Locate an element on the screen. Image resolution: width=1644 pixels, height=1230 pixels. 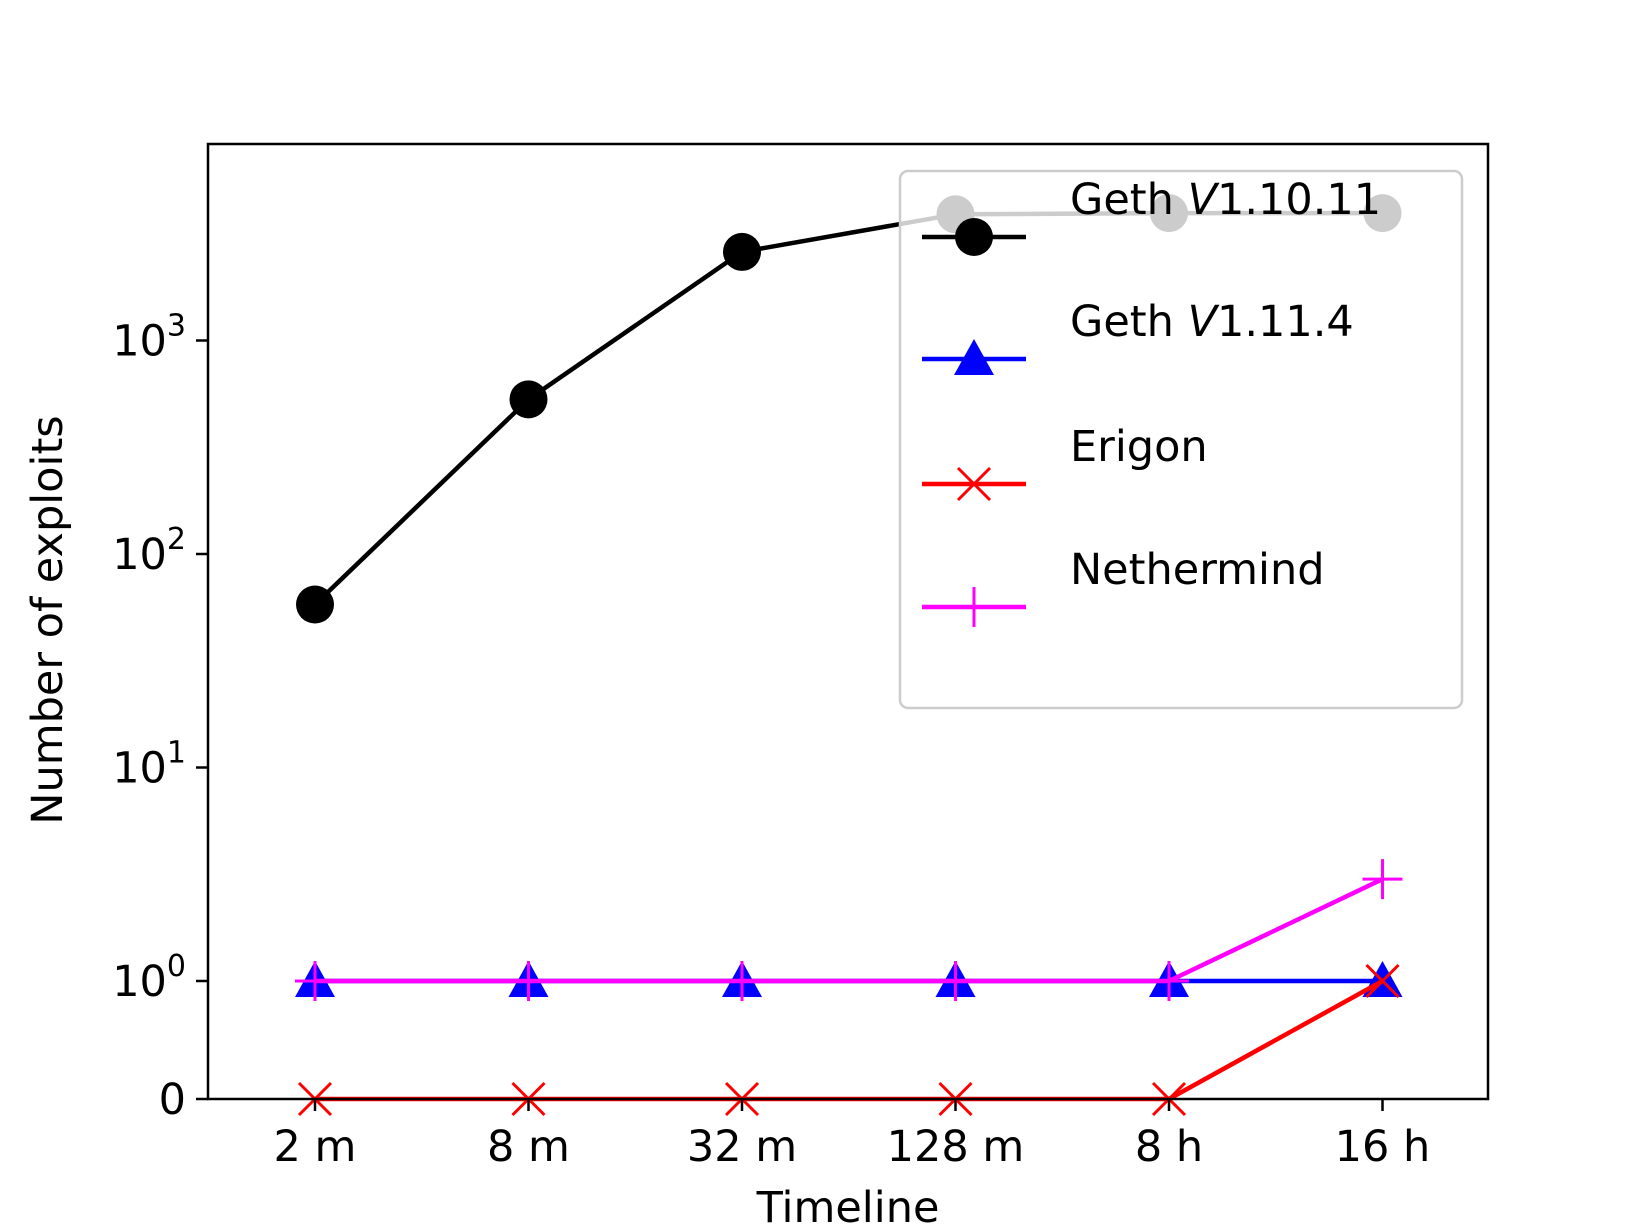
x-tick-label: 2 m is located at coordinates (315, 1147).